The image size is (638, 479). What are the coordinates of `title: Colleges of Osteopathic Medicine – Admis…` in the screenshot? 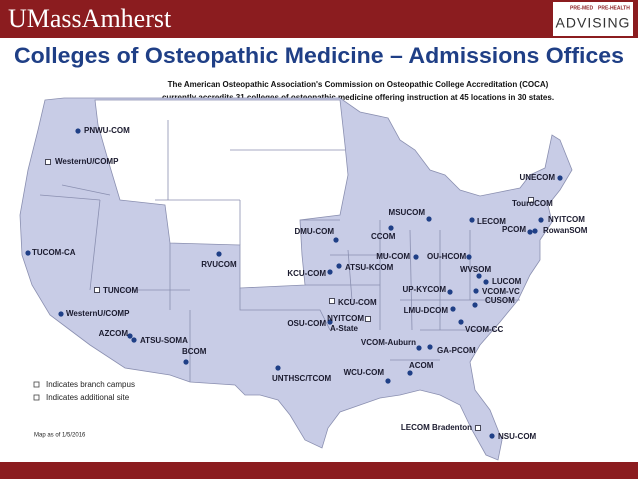 It's located at (319, 55).